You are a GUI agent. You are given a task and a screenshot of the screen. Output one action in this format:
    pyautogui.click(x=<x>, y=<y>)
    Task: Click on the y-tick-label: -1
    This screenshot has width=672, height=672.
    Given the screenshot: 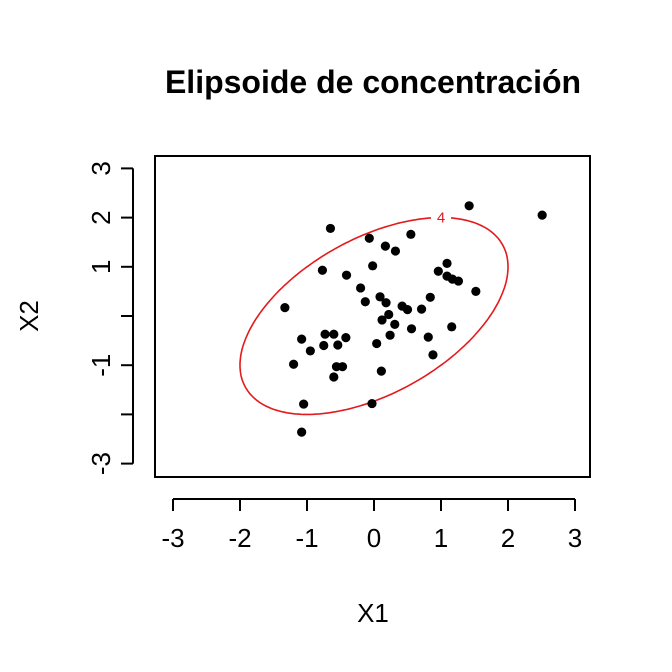 What is the action you would take?
    pyautogui.click(x=101, y=365)
    